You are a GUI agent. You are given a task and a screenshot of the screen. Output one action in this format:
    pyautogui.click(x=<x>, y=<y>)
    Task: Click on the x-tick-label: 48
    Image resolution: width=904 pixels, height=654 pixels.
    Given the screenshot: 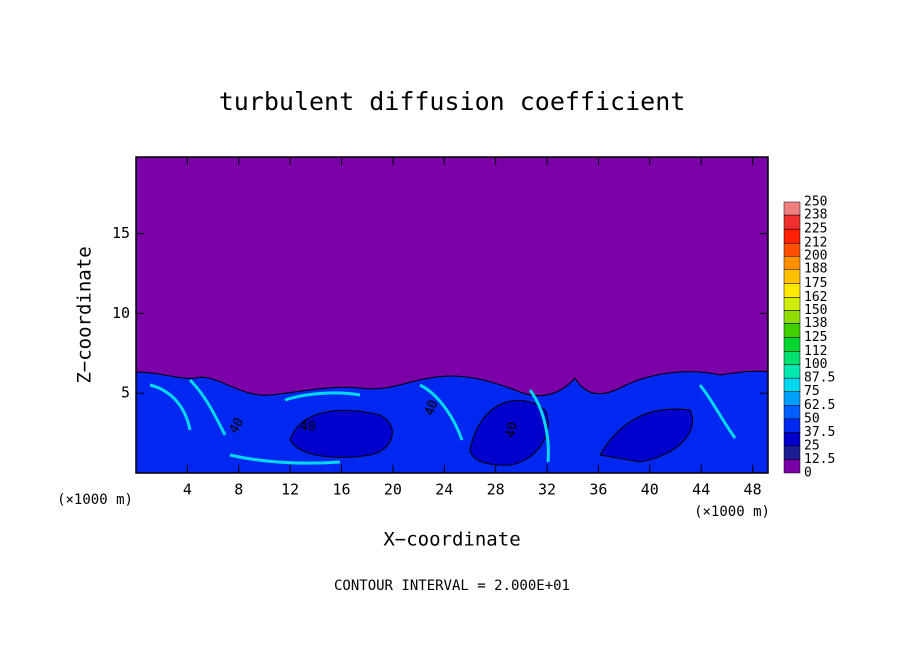 What is the action you would take?
    pyautogui.click(x=753, y=490)
    